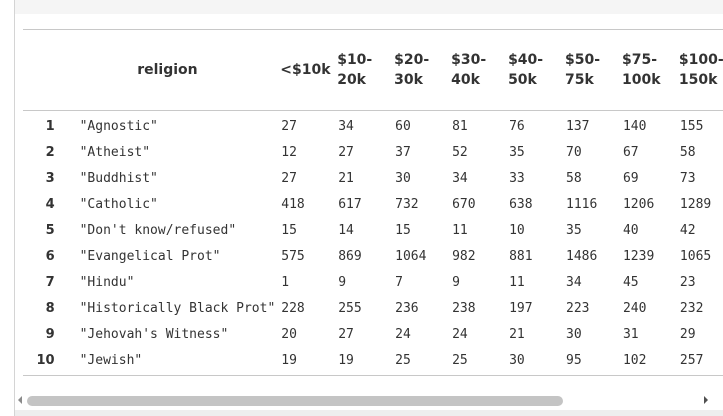  What do you see at coordinates (361, 70) in the screenshot?
I see `column-header: $10- 20k` at bounding box center [361, 70].